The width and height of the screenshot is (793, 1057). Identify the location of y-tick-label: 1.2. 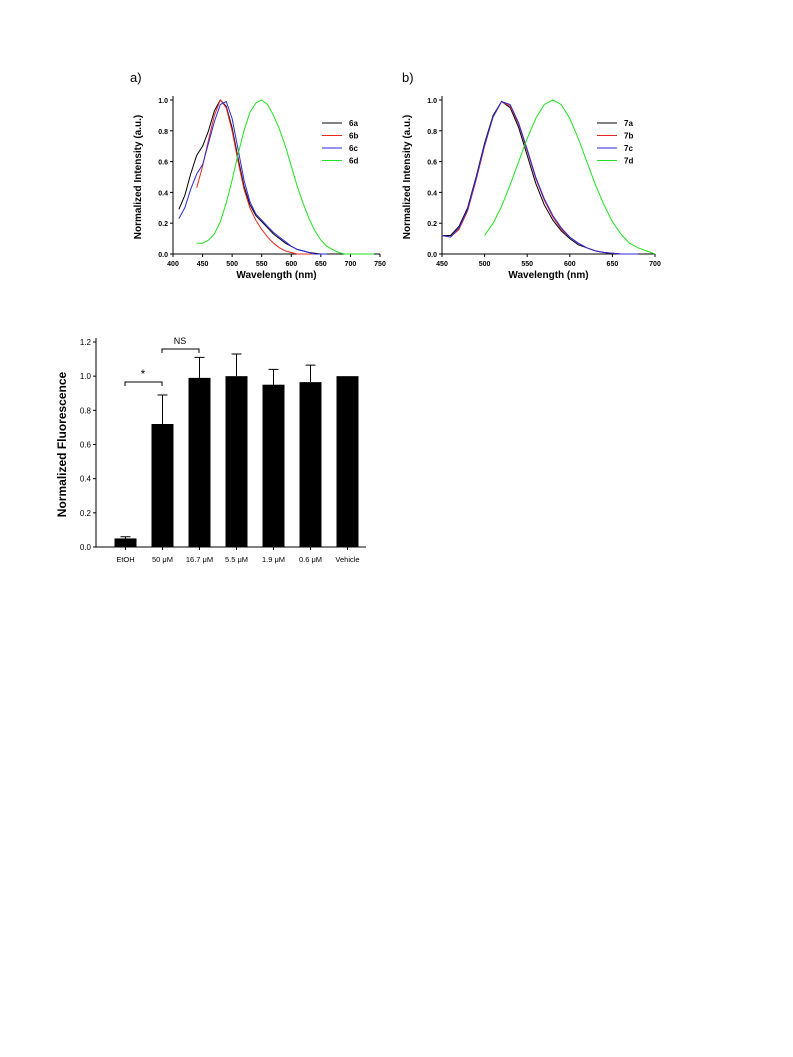
(86, 342).